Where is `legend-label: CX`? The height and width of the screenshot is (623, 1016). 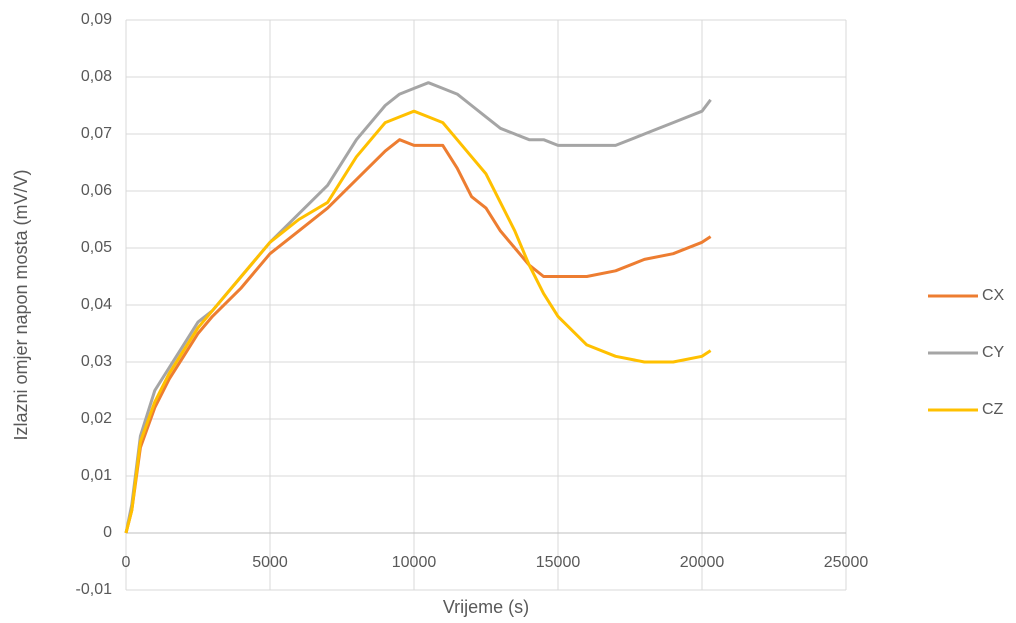 legend-label: CX is located at coordinates (993, 295).